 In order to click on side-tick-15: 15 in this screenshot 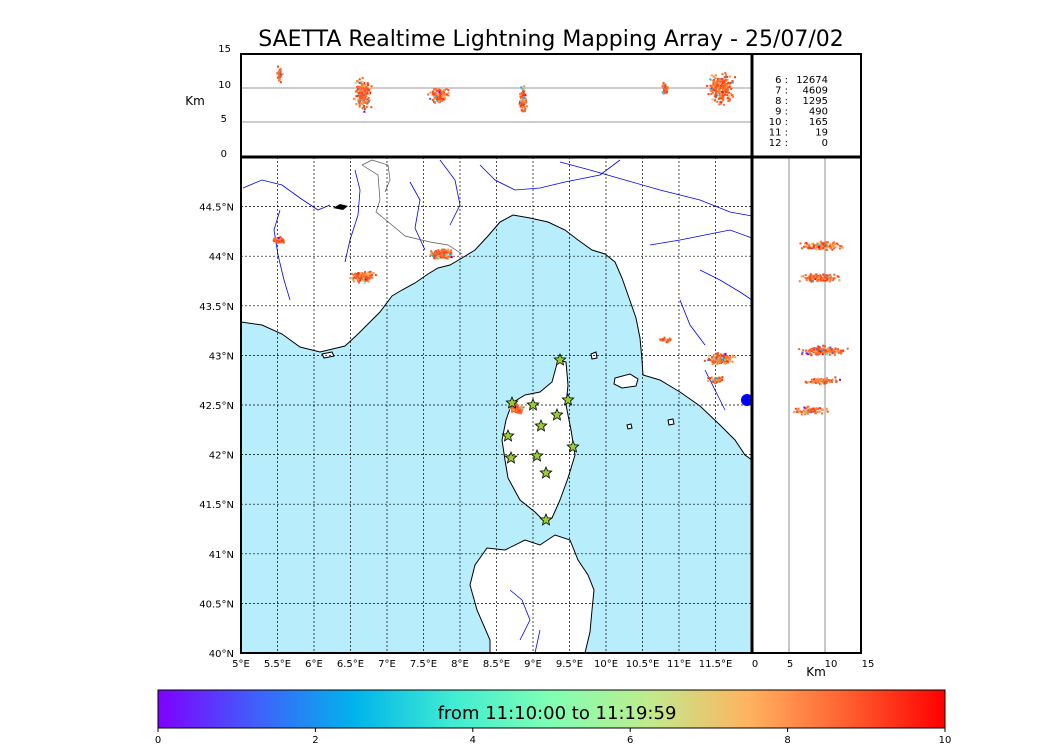, I will do `click(868, 664)`.